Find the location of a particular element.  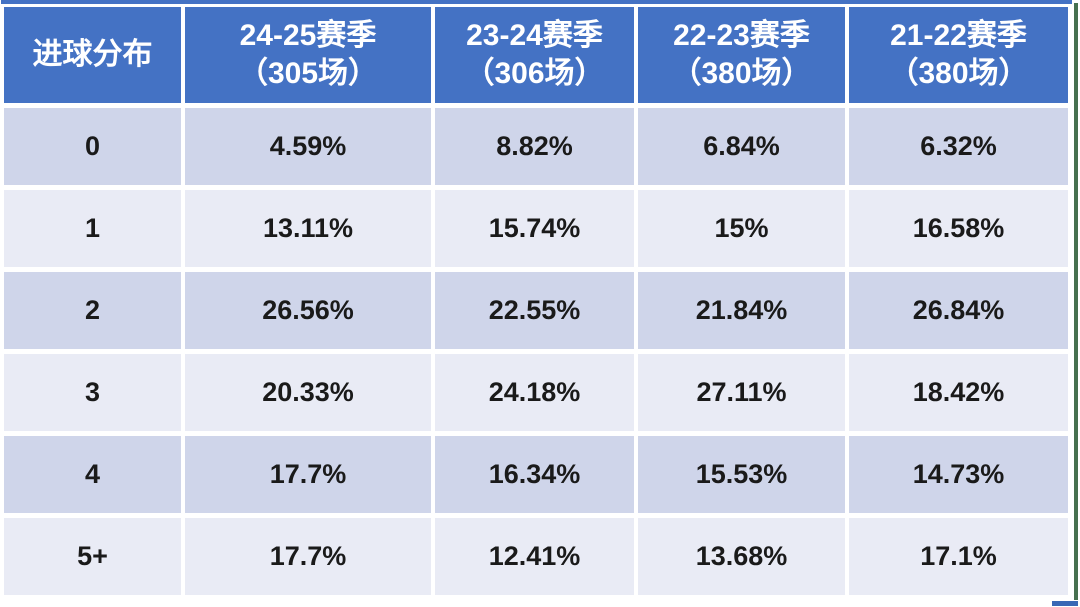

table-top-border is located at coordinates (536, 2).